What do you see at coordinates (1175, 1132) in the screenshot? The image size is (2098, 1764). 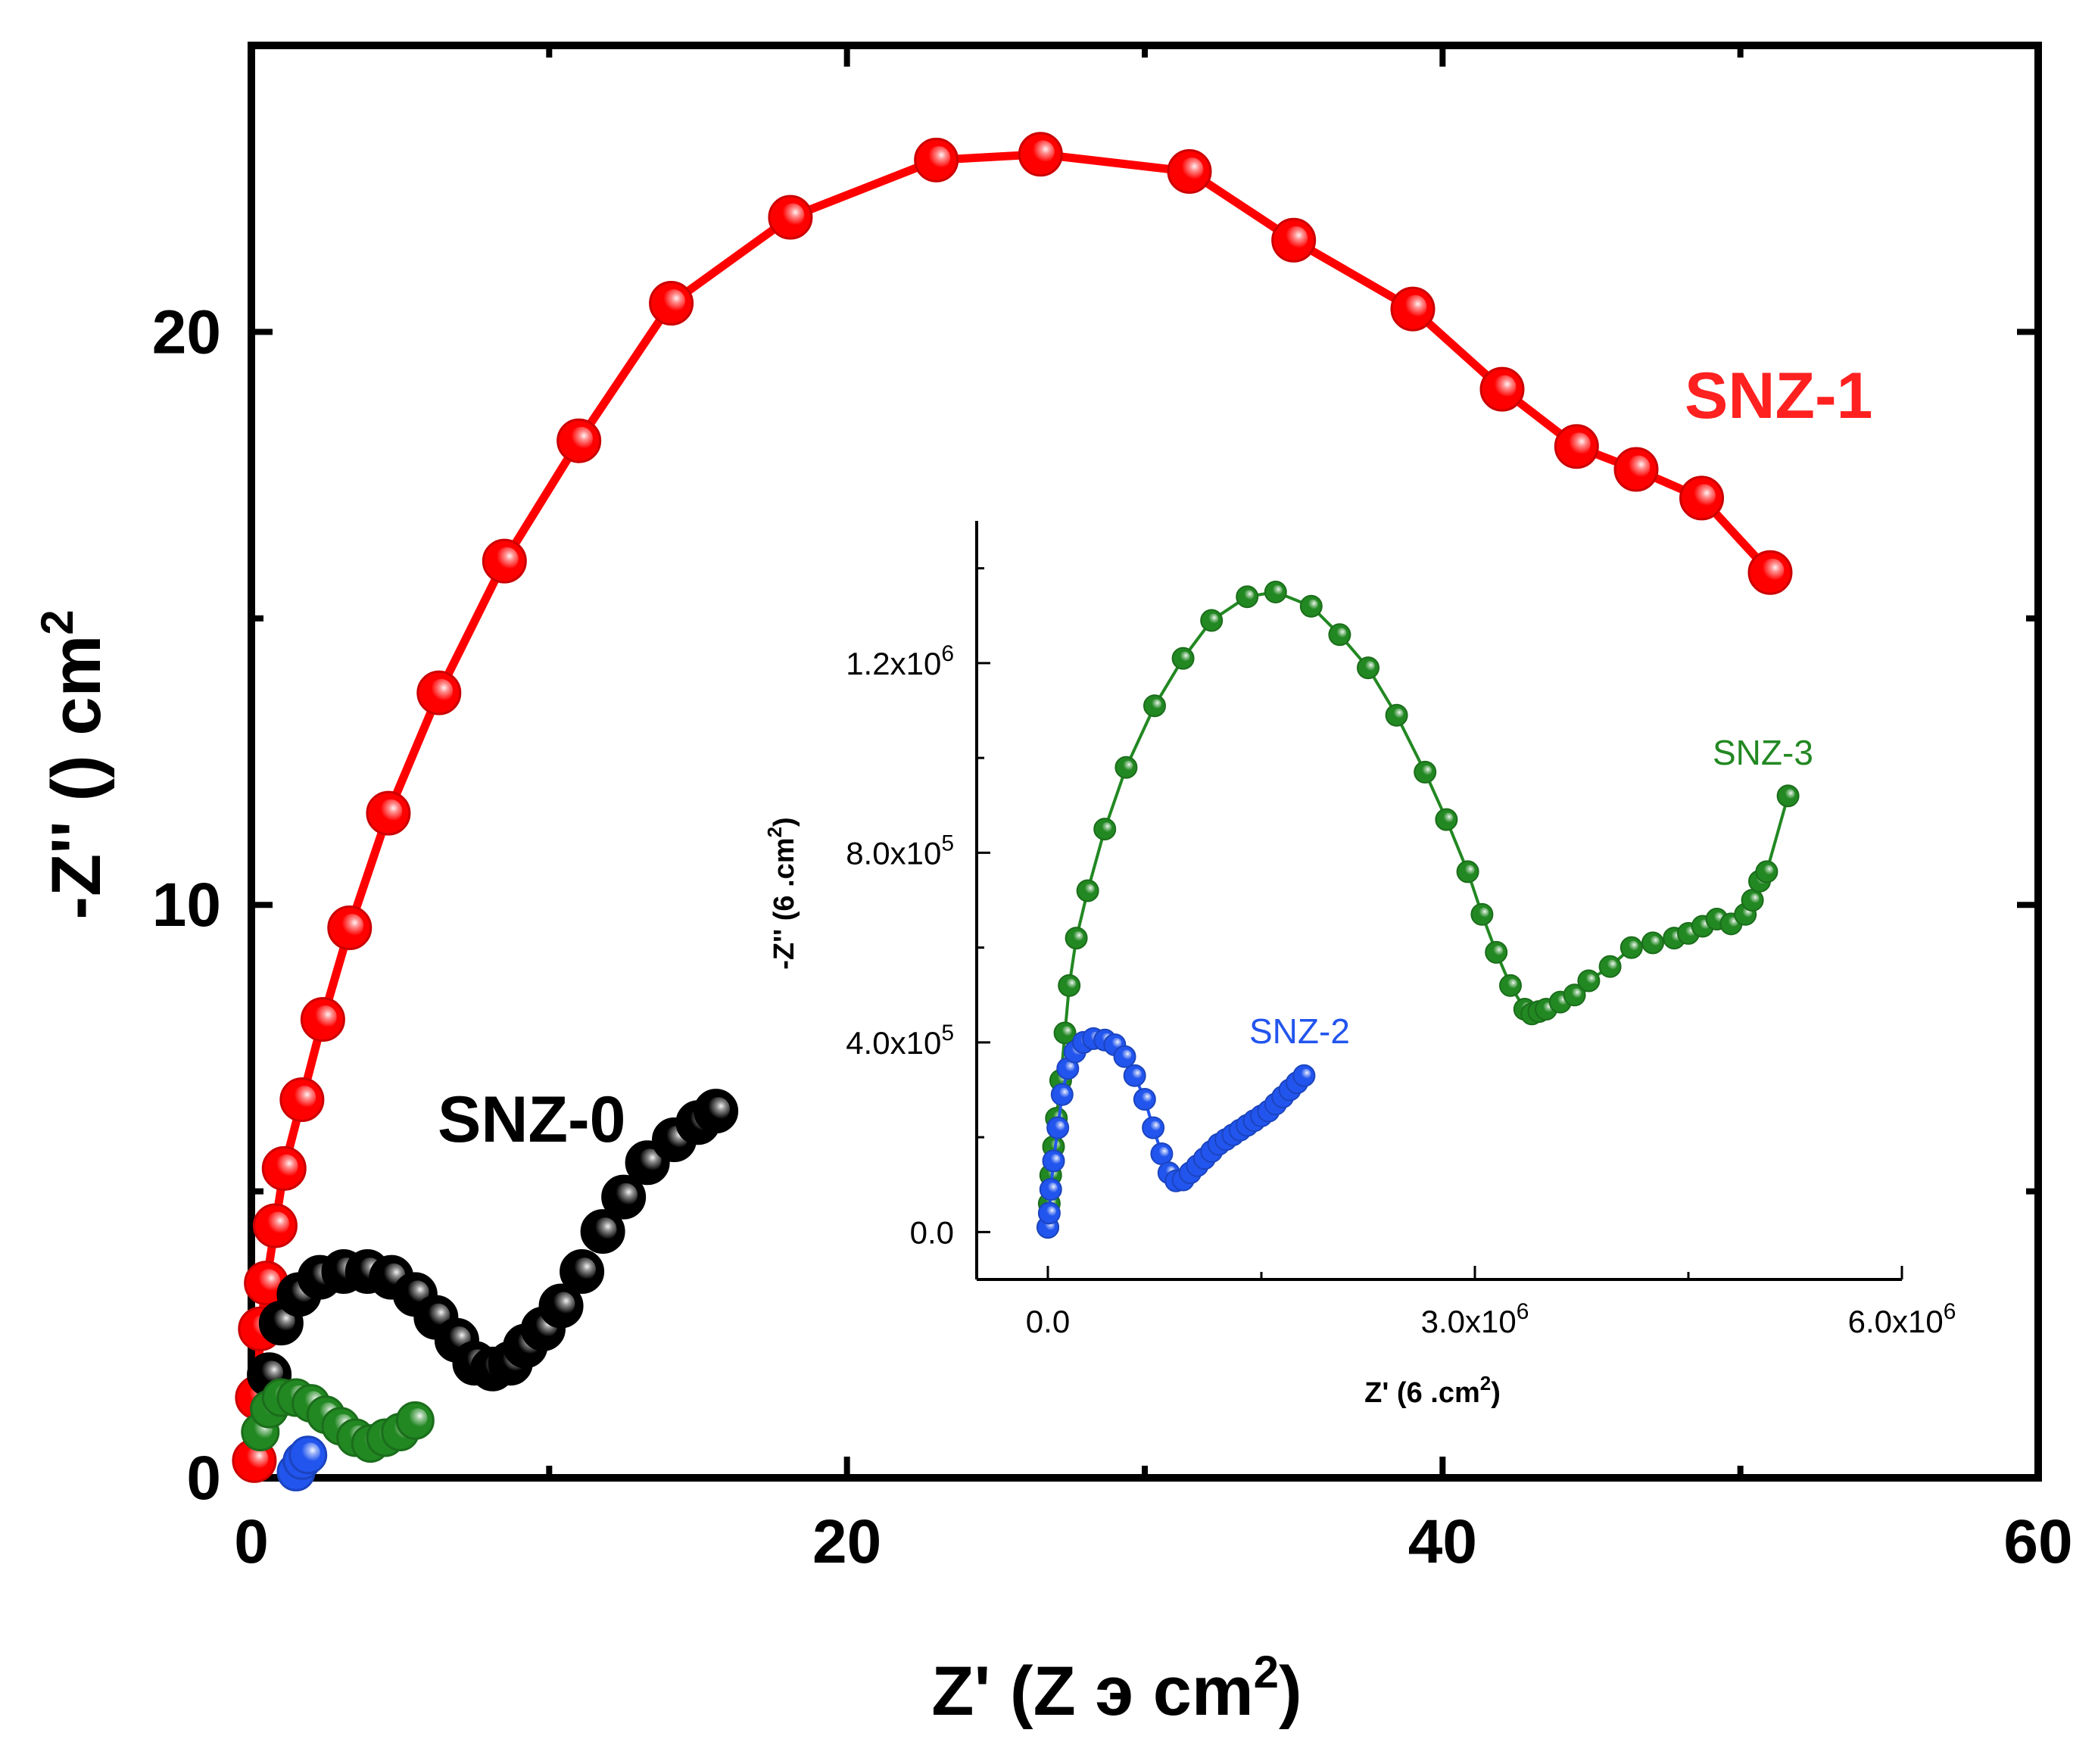 I see `inset-series-snz-2-line` at bounding box center [1175, 1132].